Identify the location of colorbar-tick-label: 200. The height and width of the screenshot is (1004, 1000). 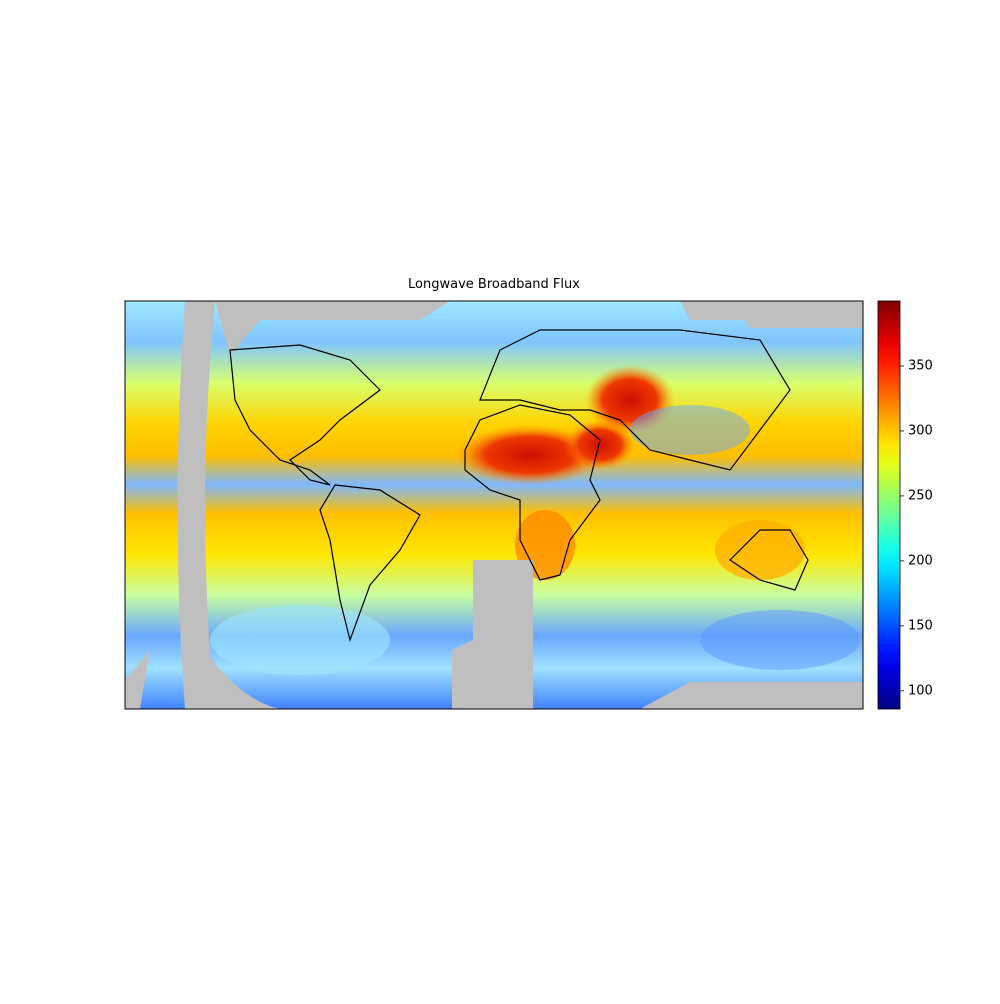
(920, 560).